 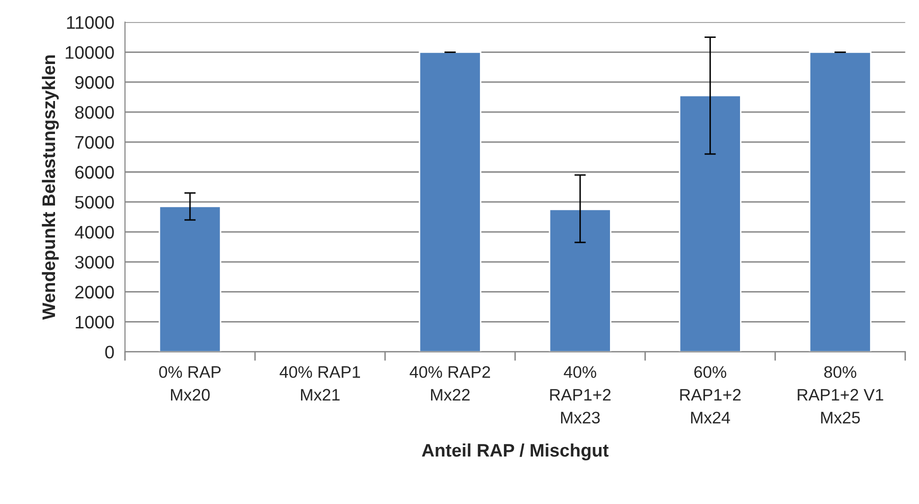 I want to click on y-tick-label: 0, so click(x=109, y=352).